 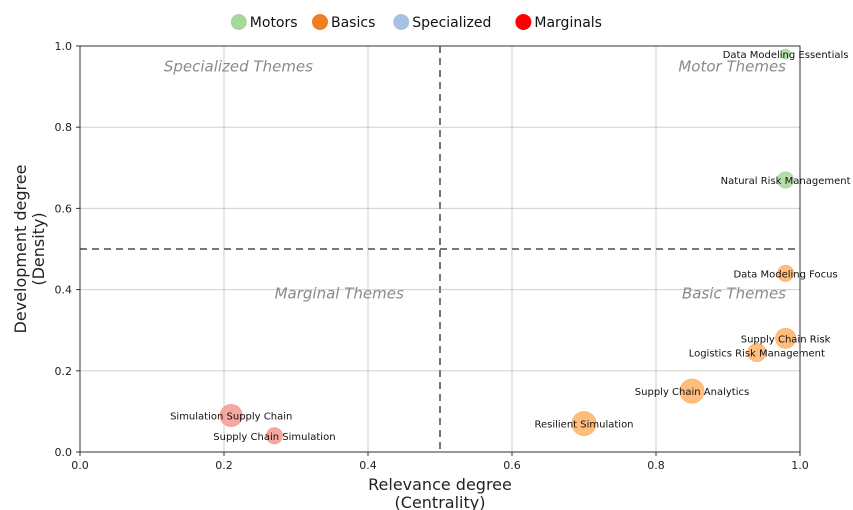 What do you see at coordinates (274, 23) in the screenshot?
I see `legend-label: Motors` at bounding box center [274, 23].